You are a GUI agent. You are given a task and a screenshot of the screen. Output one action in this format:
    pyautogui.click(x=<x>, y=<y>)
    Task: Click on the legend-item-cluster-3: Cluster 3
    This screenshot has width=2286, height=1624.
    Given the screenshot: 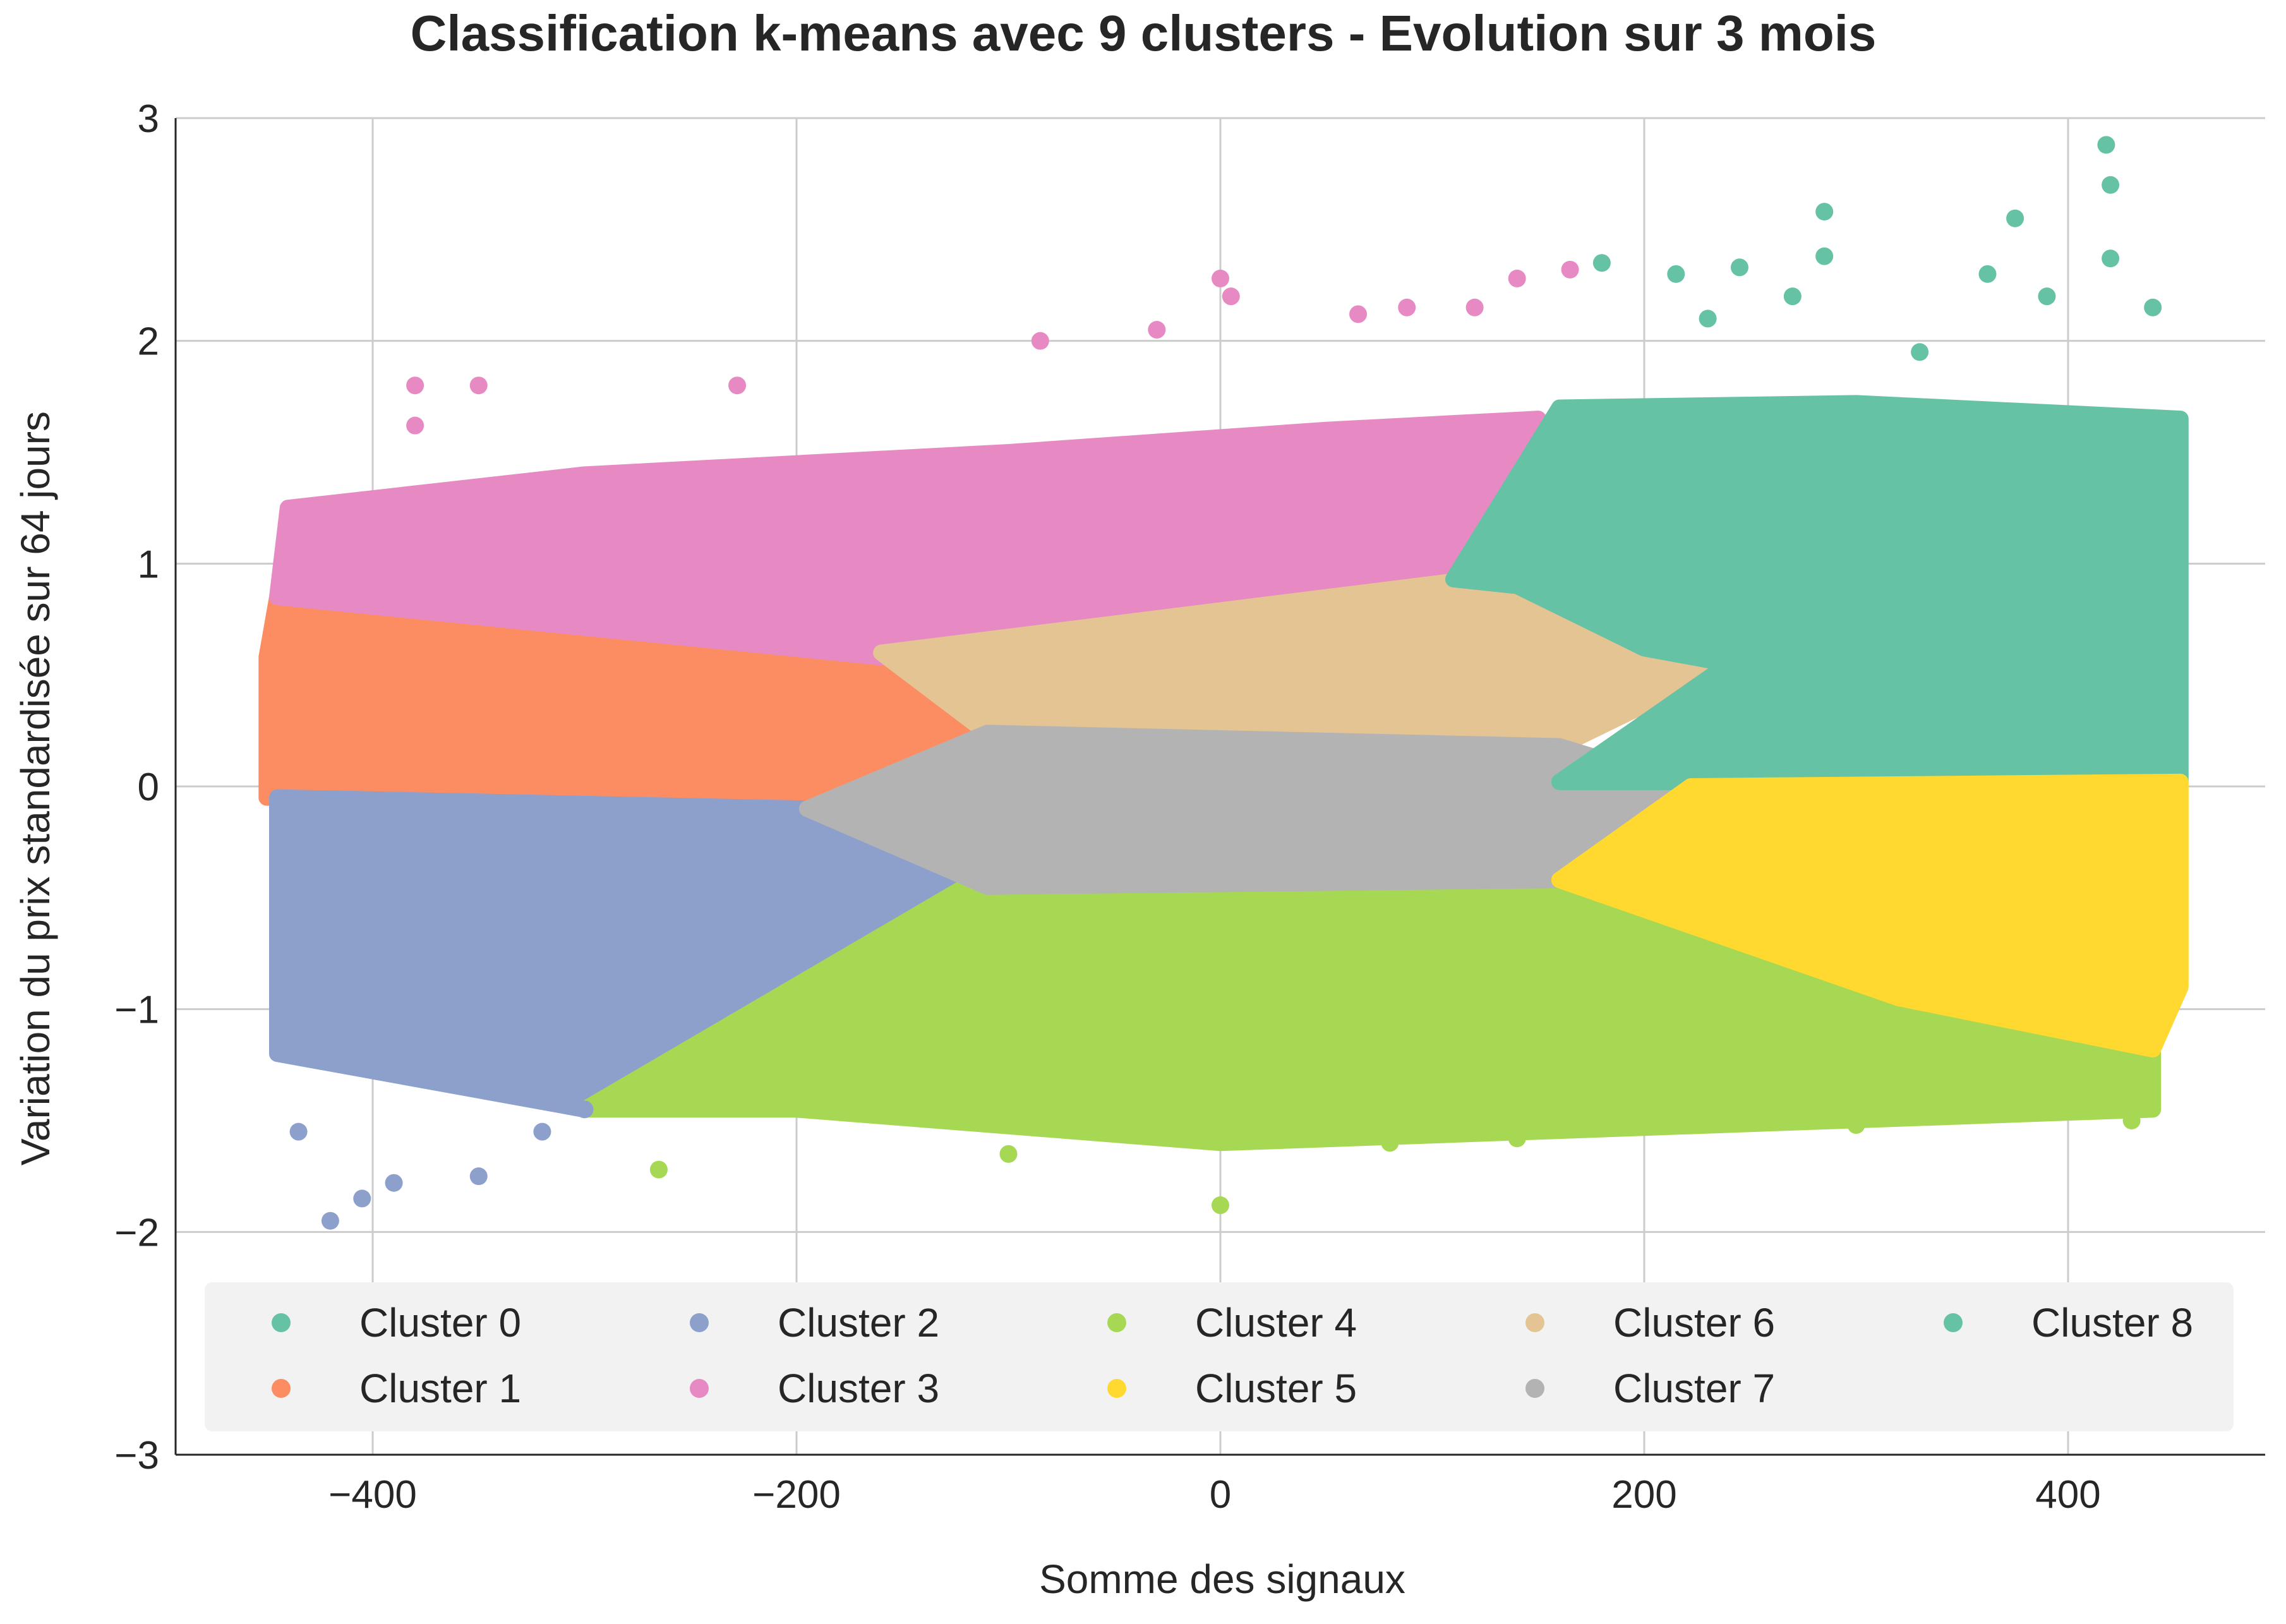 What is the action you would take?
    pyautogui.click(x=814, y=1388)
    